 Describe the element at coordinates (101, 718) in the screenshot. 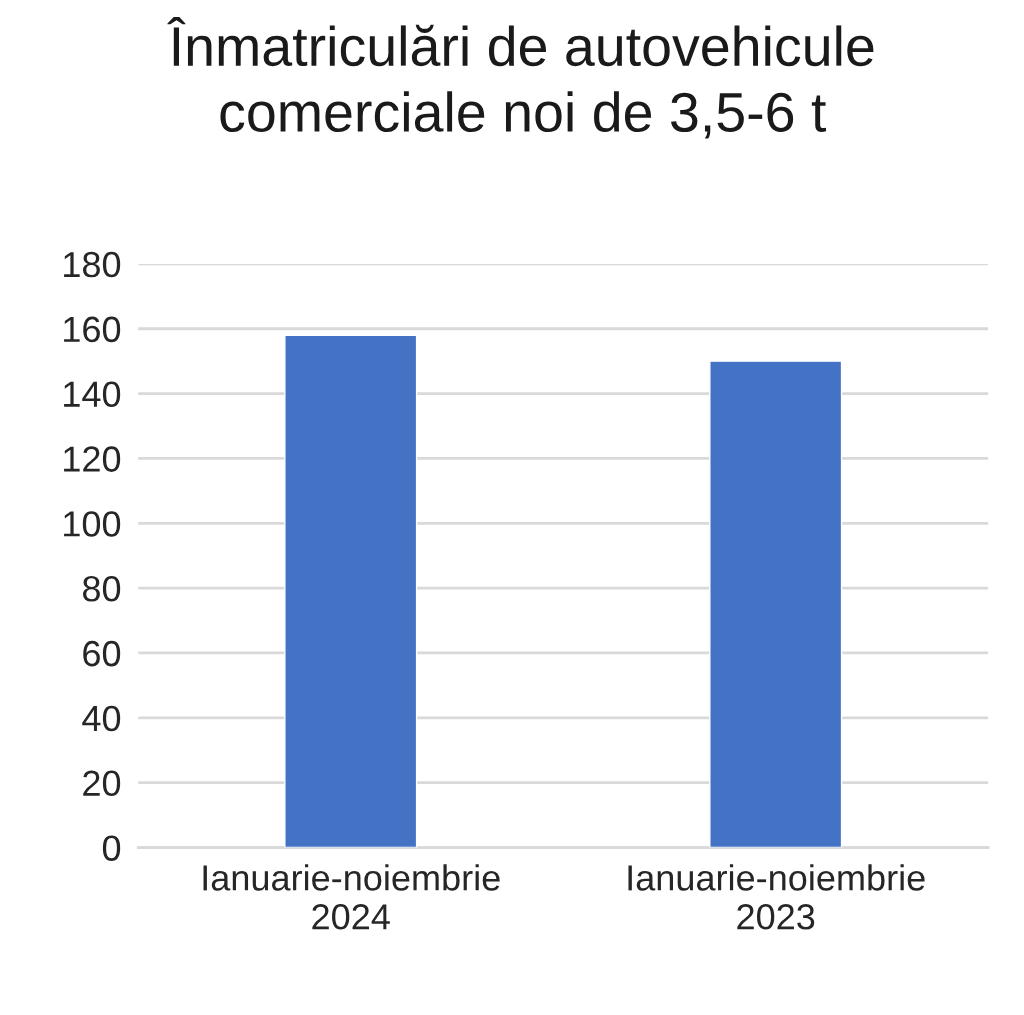

I see `y-tick-label: 40` at that location.